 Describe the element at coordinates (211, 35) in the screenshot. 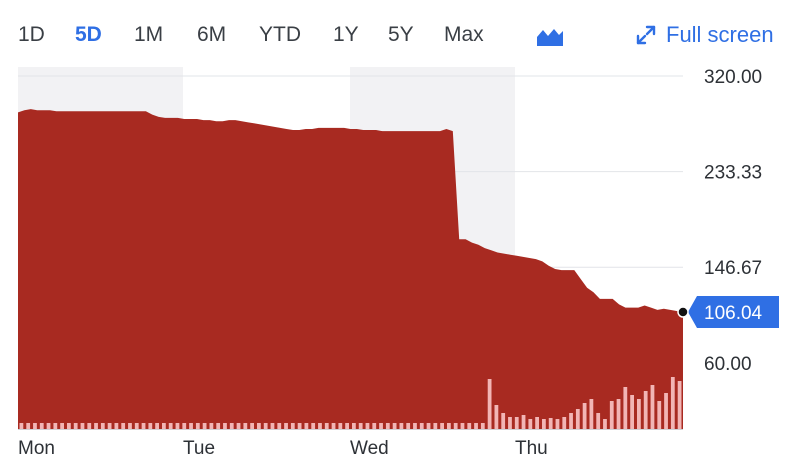

I see `range-6m-button: 6M` at that location.